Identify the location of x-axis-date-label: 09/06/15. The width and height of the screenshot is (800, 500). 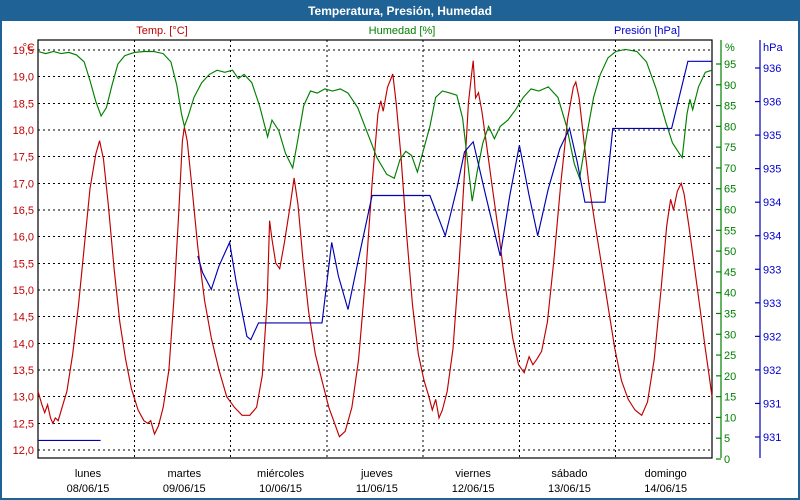
(184, 489).